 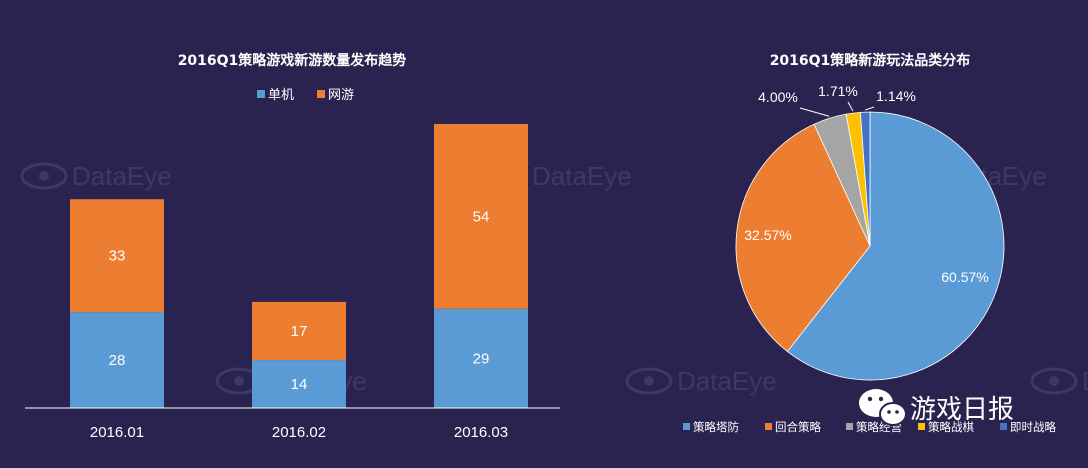 I want to click on watermark-0: DataEye, so click(x=96, y=176).